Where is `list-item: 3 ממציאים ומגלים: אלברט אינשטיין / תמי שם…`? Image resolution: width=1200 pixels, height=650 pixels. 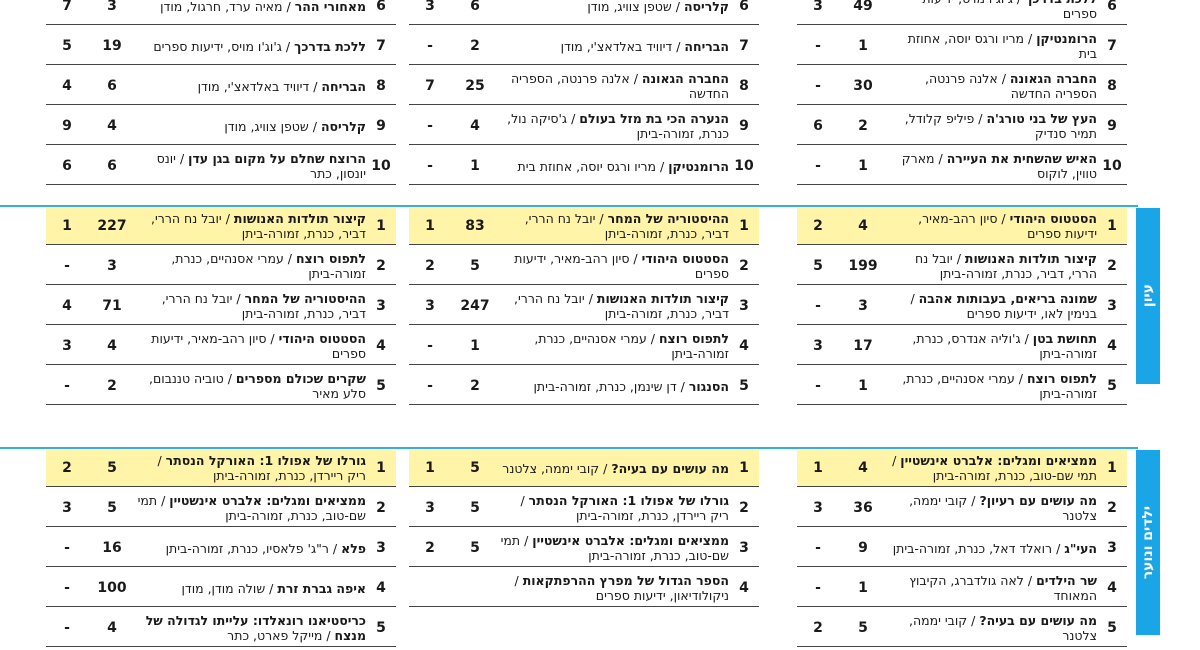
list-item: 3 ממציאים ומגלים: אלברט אינשטיין / תמי שם… is located at coordinates (584, 548).